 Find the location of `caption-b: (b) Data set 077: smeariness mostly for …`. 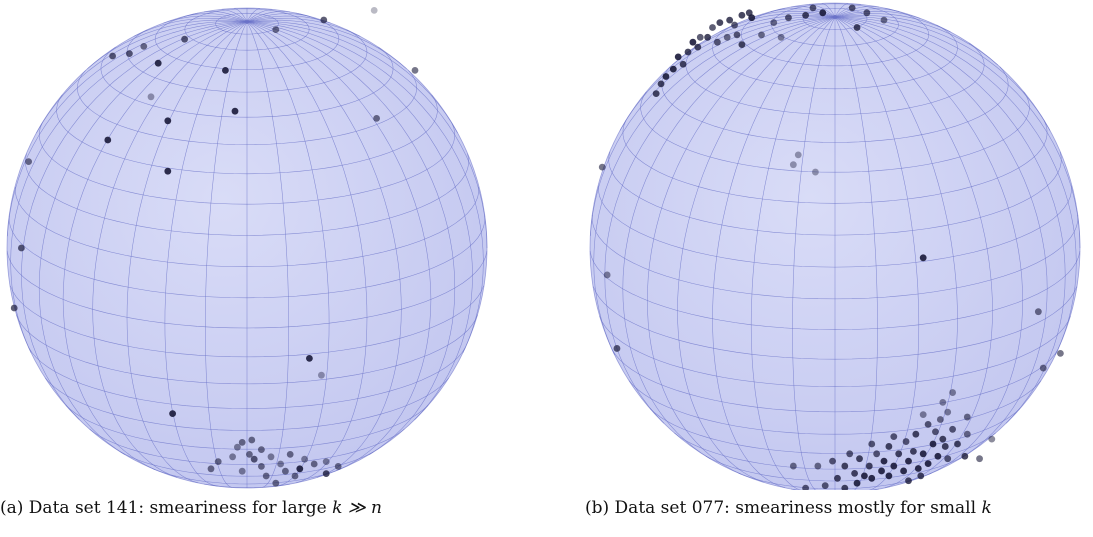

caption-b: (b) Data set 077: smeariness mostly for … is located at coordinates (788, 508).